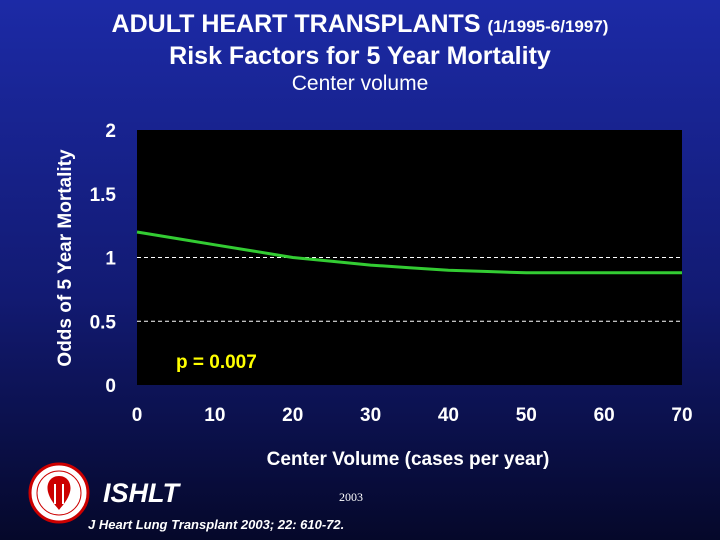 The image size is (720, 540). What do you see at coordinates (360, 83) in the screenshot?
I see `chart-subtitle: Center volume` at bounding box center [360, 83].